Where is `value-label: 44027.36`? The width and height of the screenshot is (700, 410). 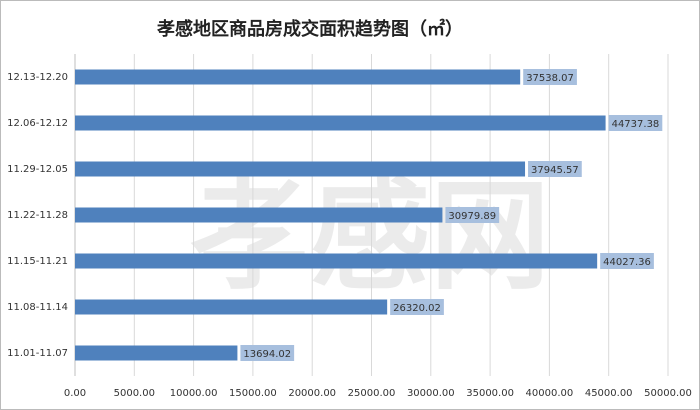
value-label: 44027.36 is located at coordinates (627, 262).